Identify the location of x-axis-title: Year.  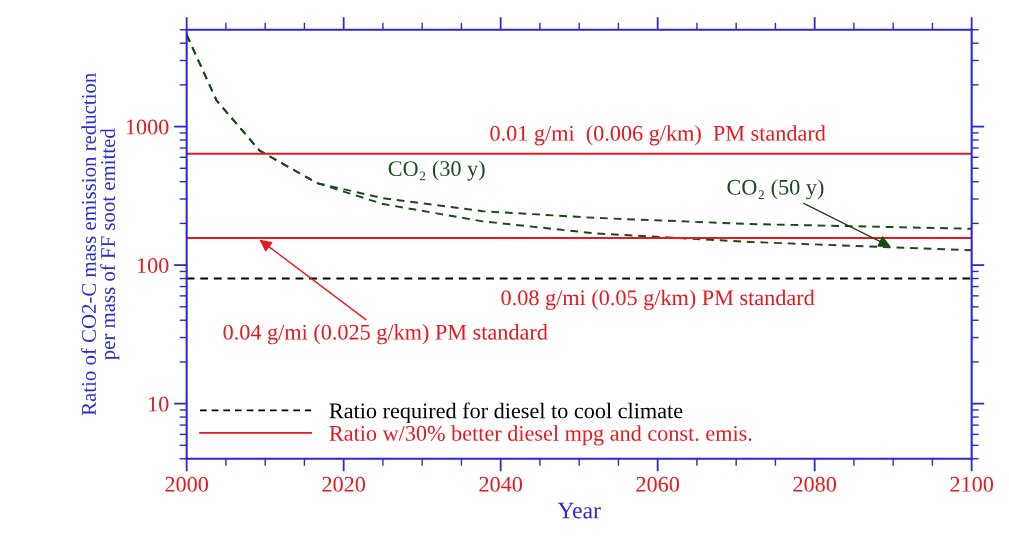
(579, 510).